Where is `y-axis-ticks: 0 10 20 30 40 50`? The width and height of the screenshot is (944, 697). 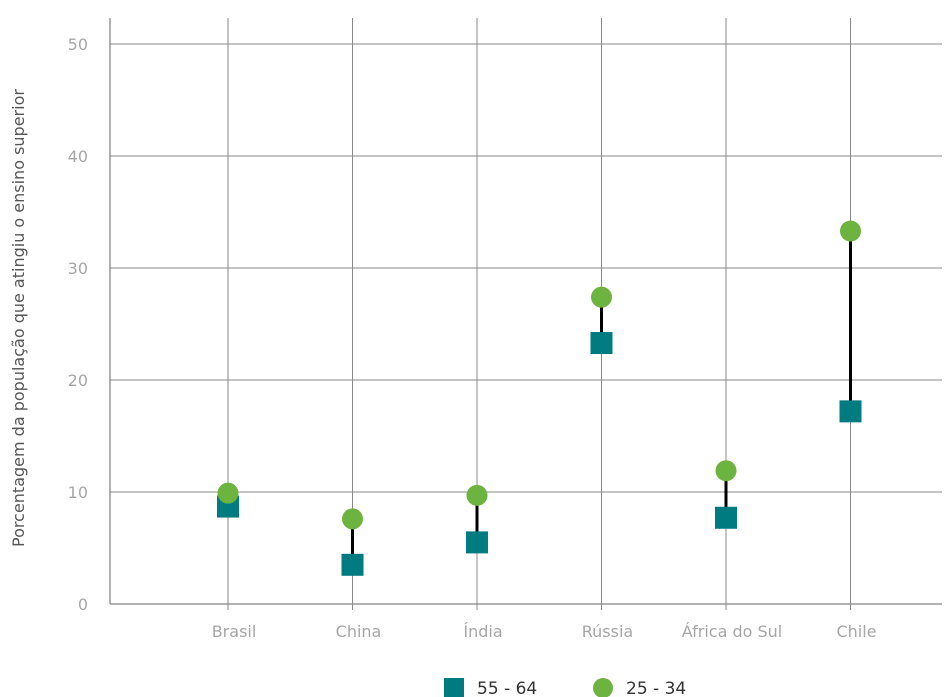
y-axis-ticks: 0 10 20 30 40 50 is located at coordinates (78, 324).